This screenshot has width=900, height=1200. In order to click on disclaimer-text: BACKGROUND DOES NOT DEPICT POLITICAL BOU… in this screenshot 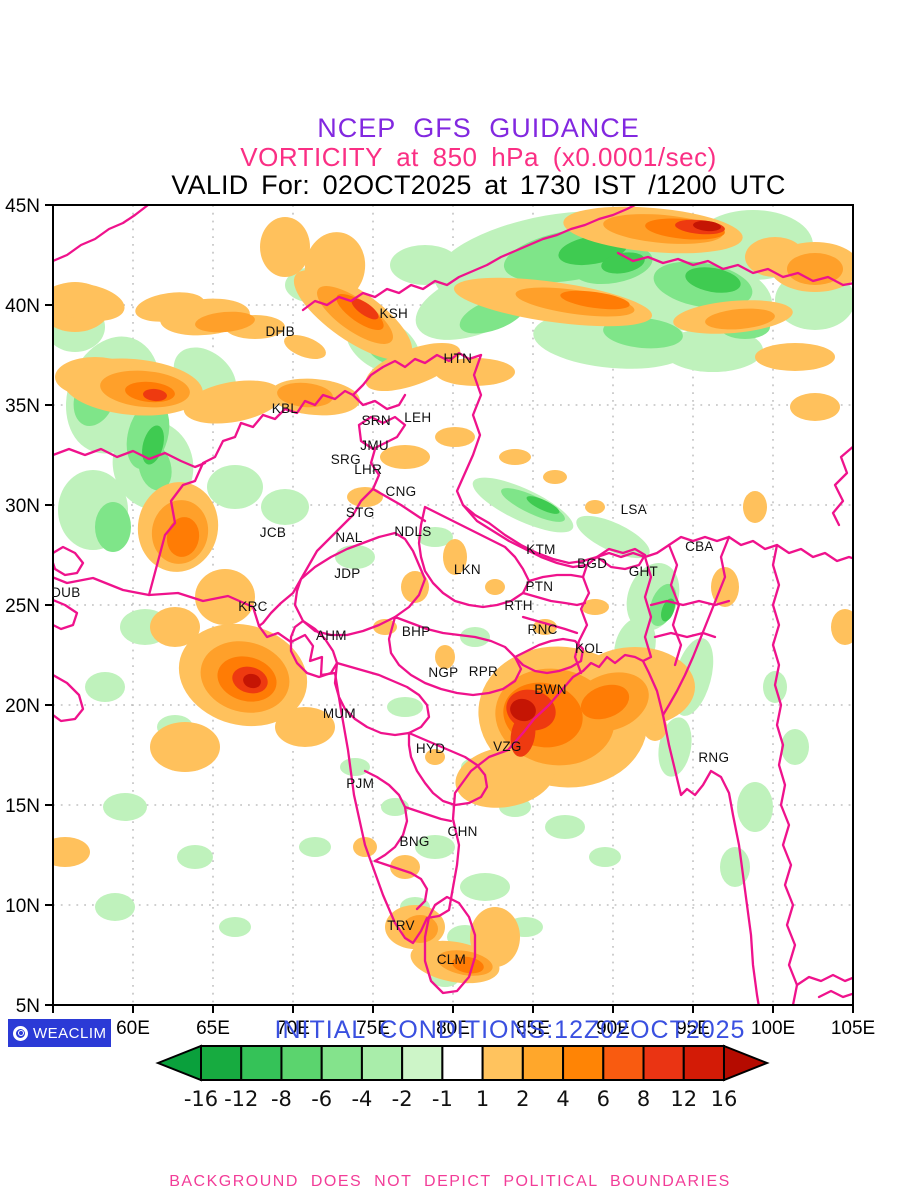, I will do `click(450, 1181)`.